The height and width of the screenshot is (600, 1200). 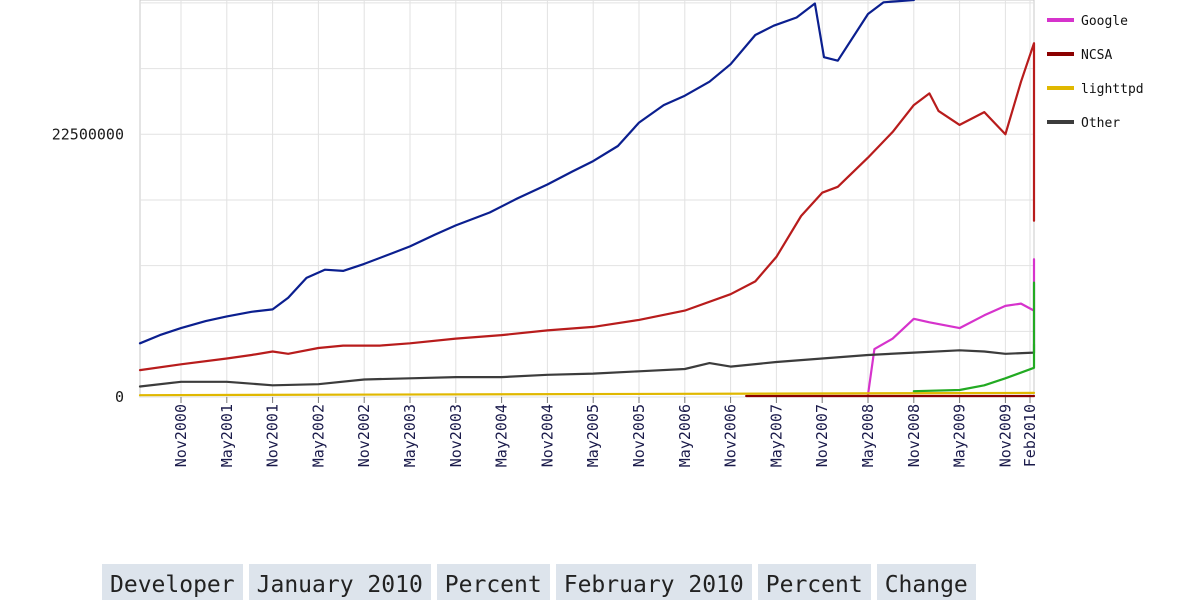 I want to click on y-tick-label: 0, so click(x=119, y=397).